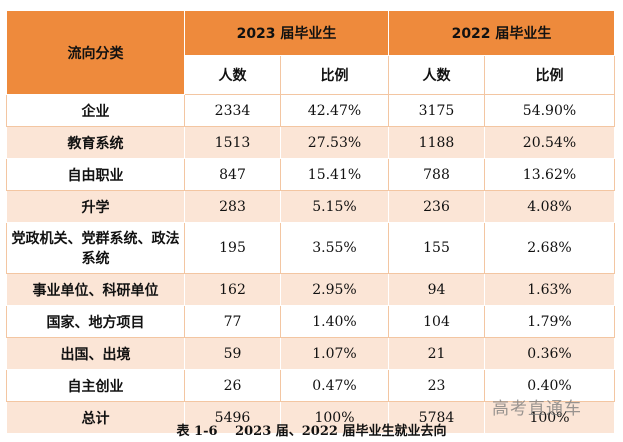 This screenshot has height=442, width=623. Describe the element at coordinates (334, 417) in the screenshot. I see `row-ratio-2023: 100%` at that location.